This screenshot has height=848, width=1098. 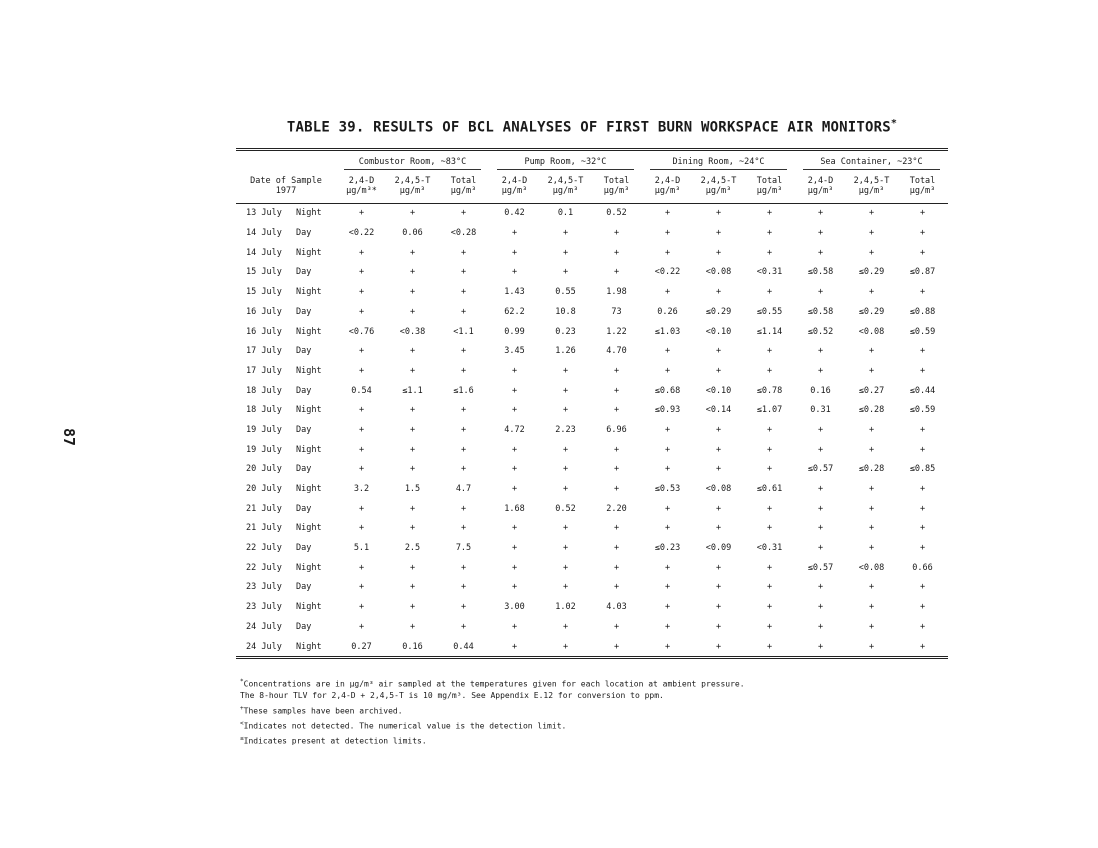 What do you see at coordinates (616, 607) in the screenshot?
I see `value-cell: 4.03` at bounding box center [616, 607].